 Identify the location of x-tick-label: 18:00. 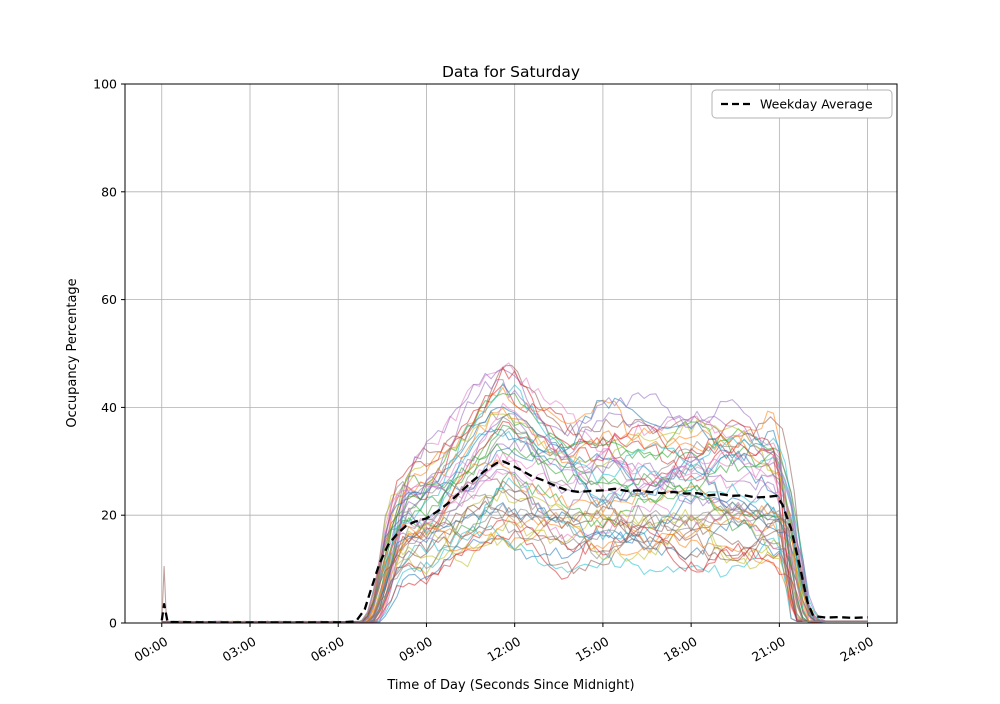
(680, 649).